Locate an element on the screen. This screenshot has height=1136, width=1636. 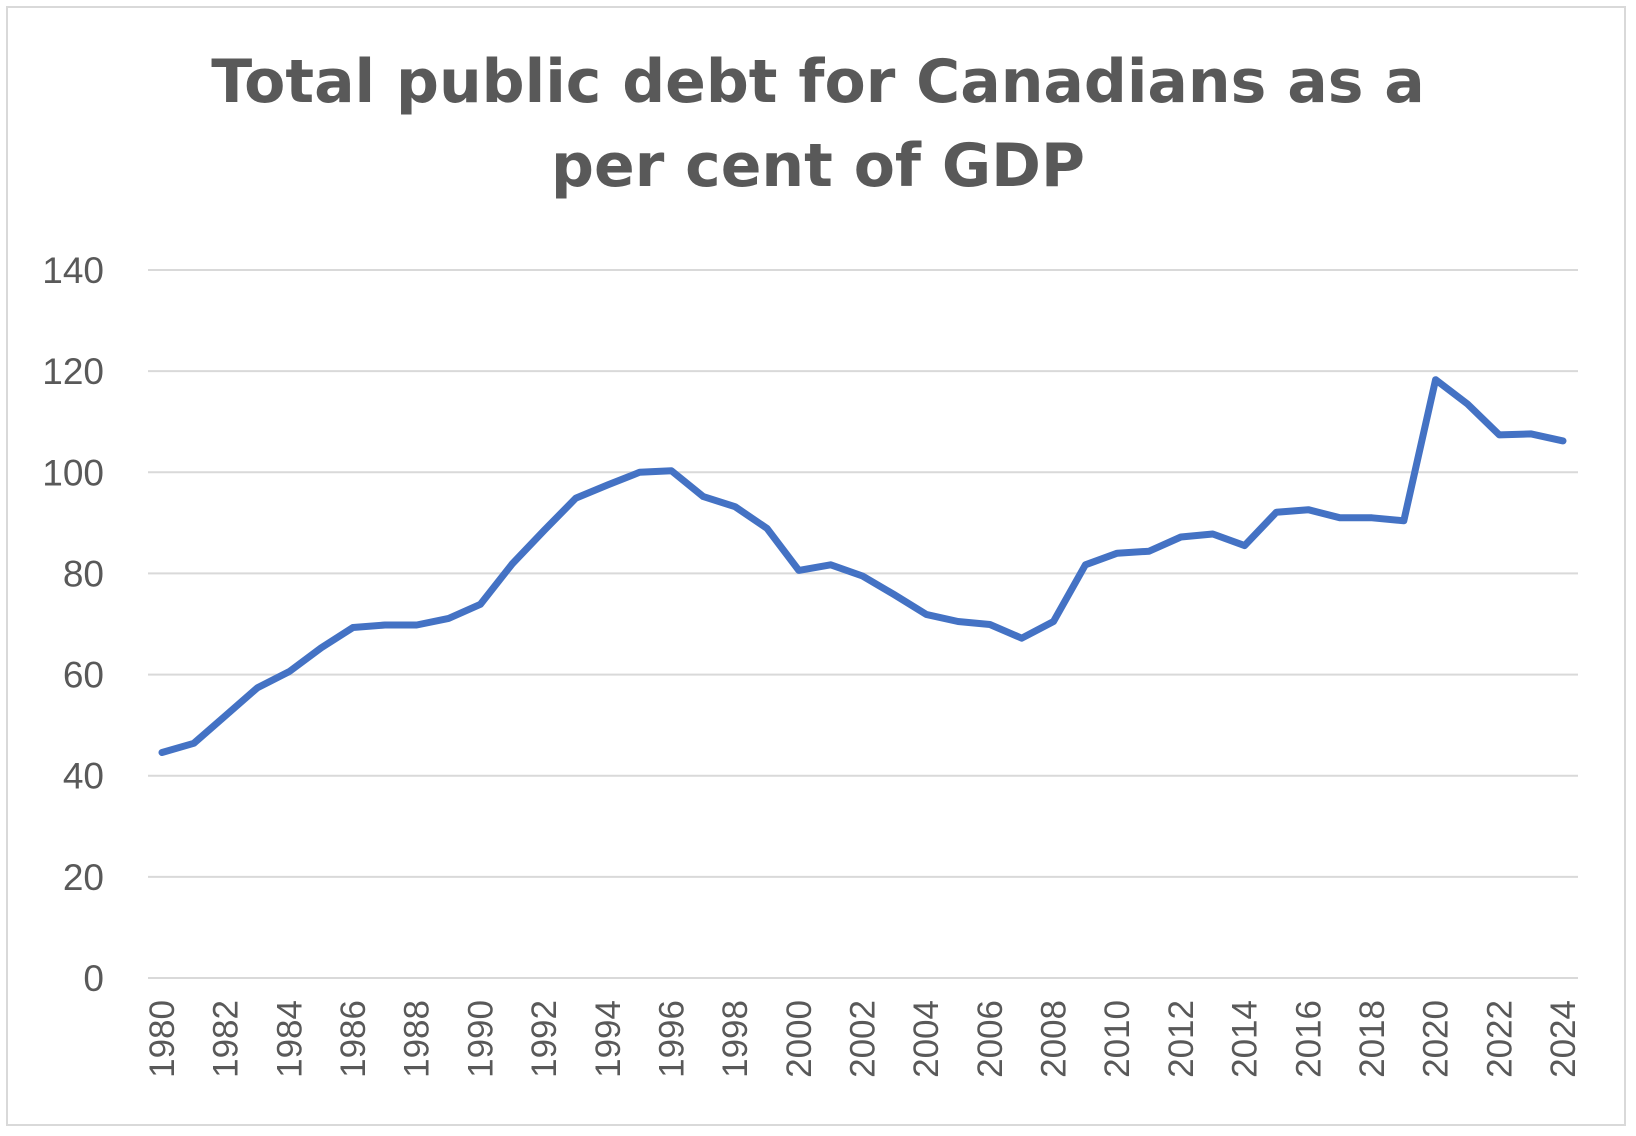
x-tick-label: 1996 is located at coordinates (671, 1039).